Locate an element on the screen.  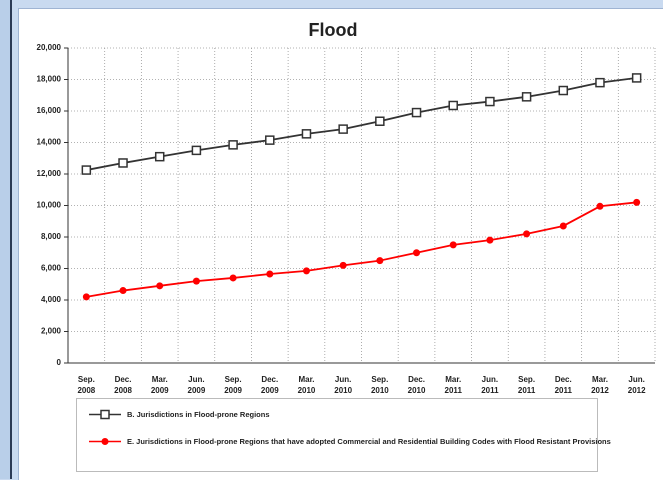
y-tick-label: 16,000 is located at coordinates (49, 110).